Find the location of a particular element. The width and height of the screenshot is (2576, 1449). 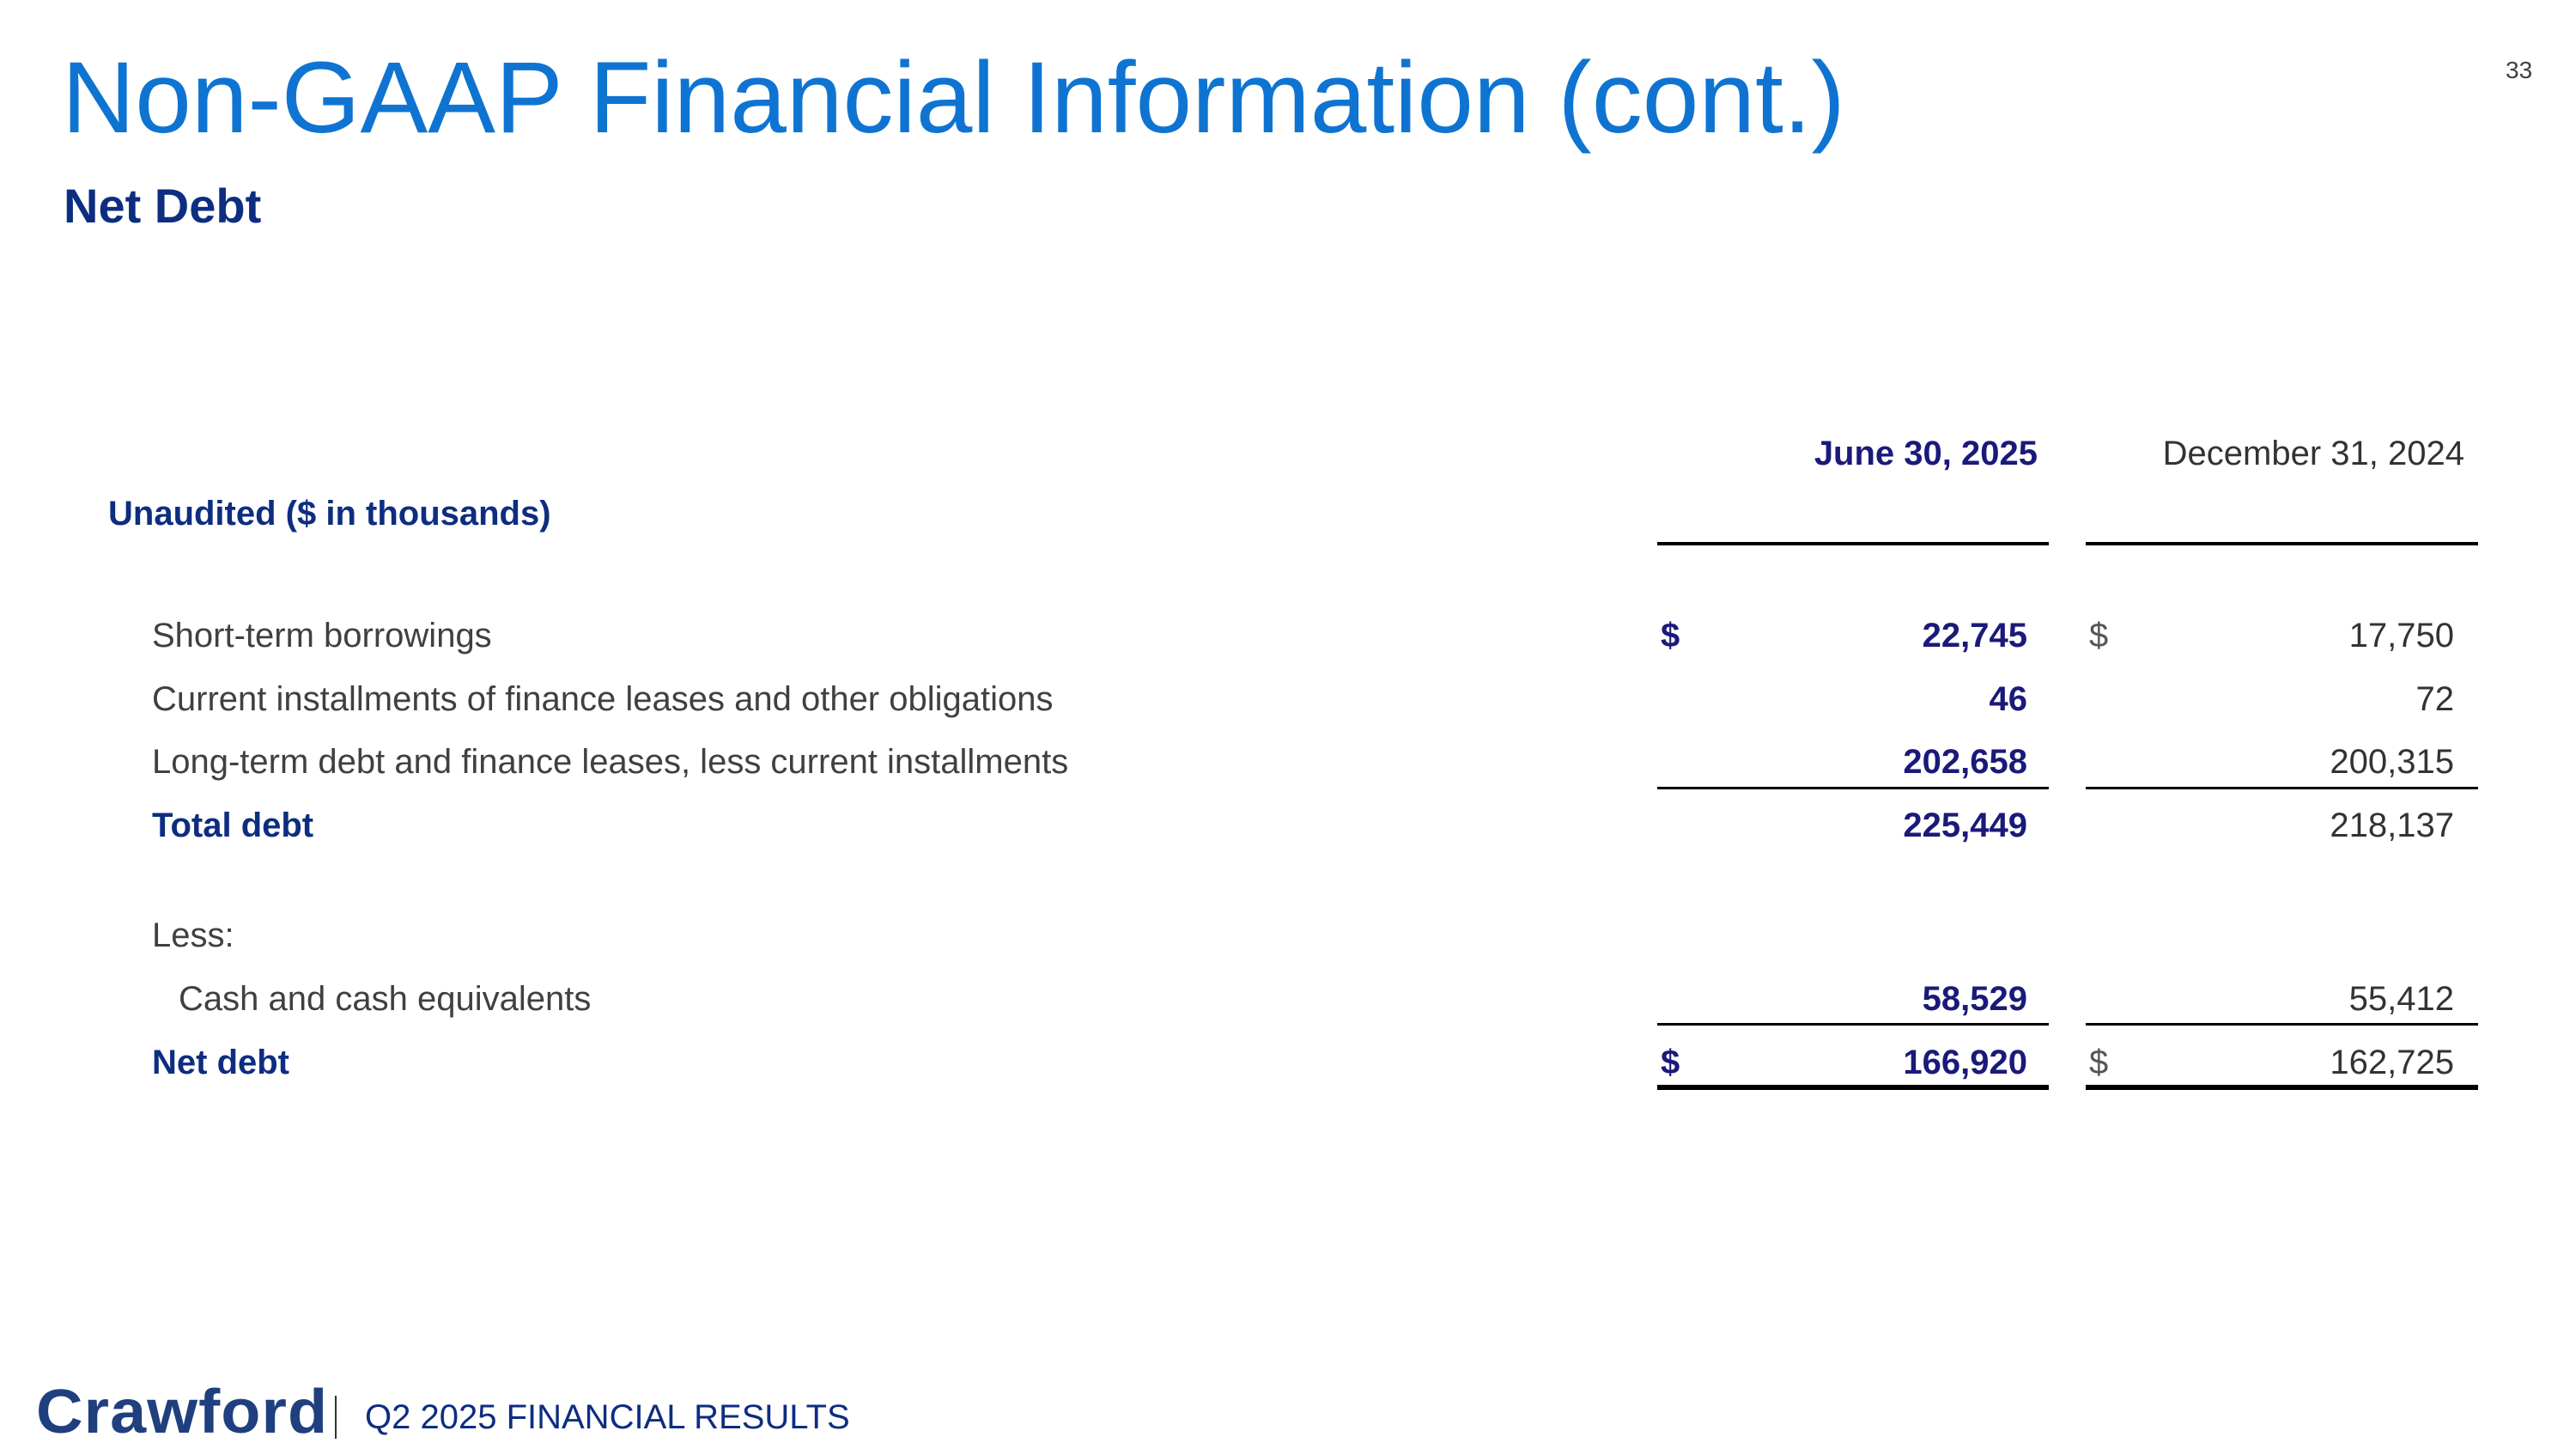

table-row-total: Total debt 225,449 218,137 is located at coordinates (1288, 825).